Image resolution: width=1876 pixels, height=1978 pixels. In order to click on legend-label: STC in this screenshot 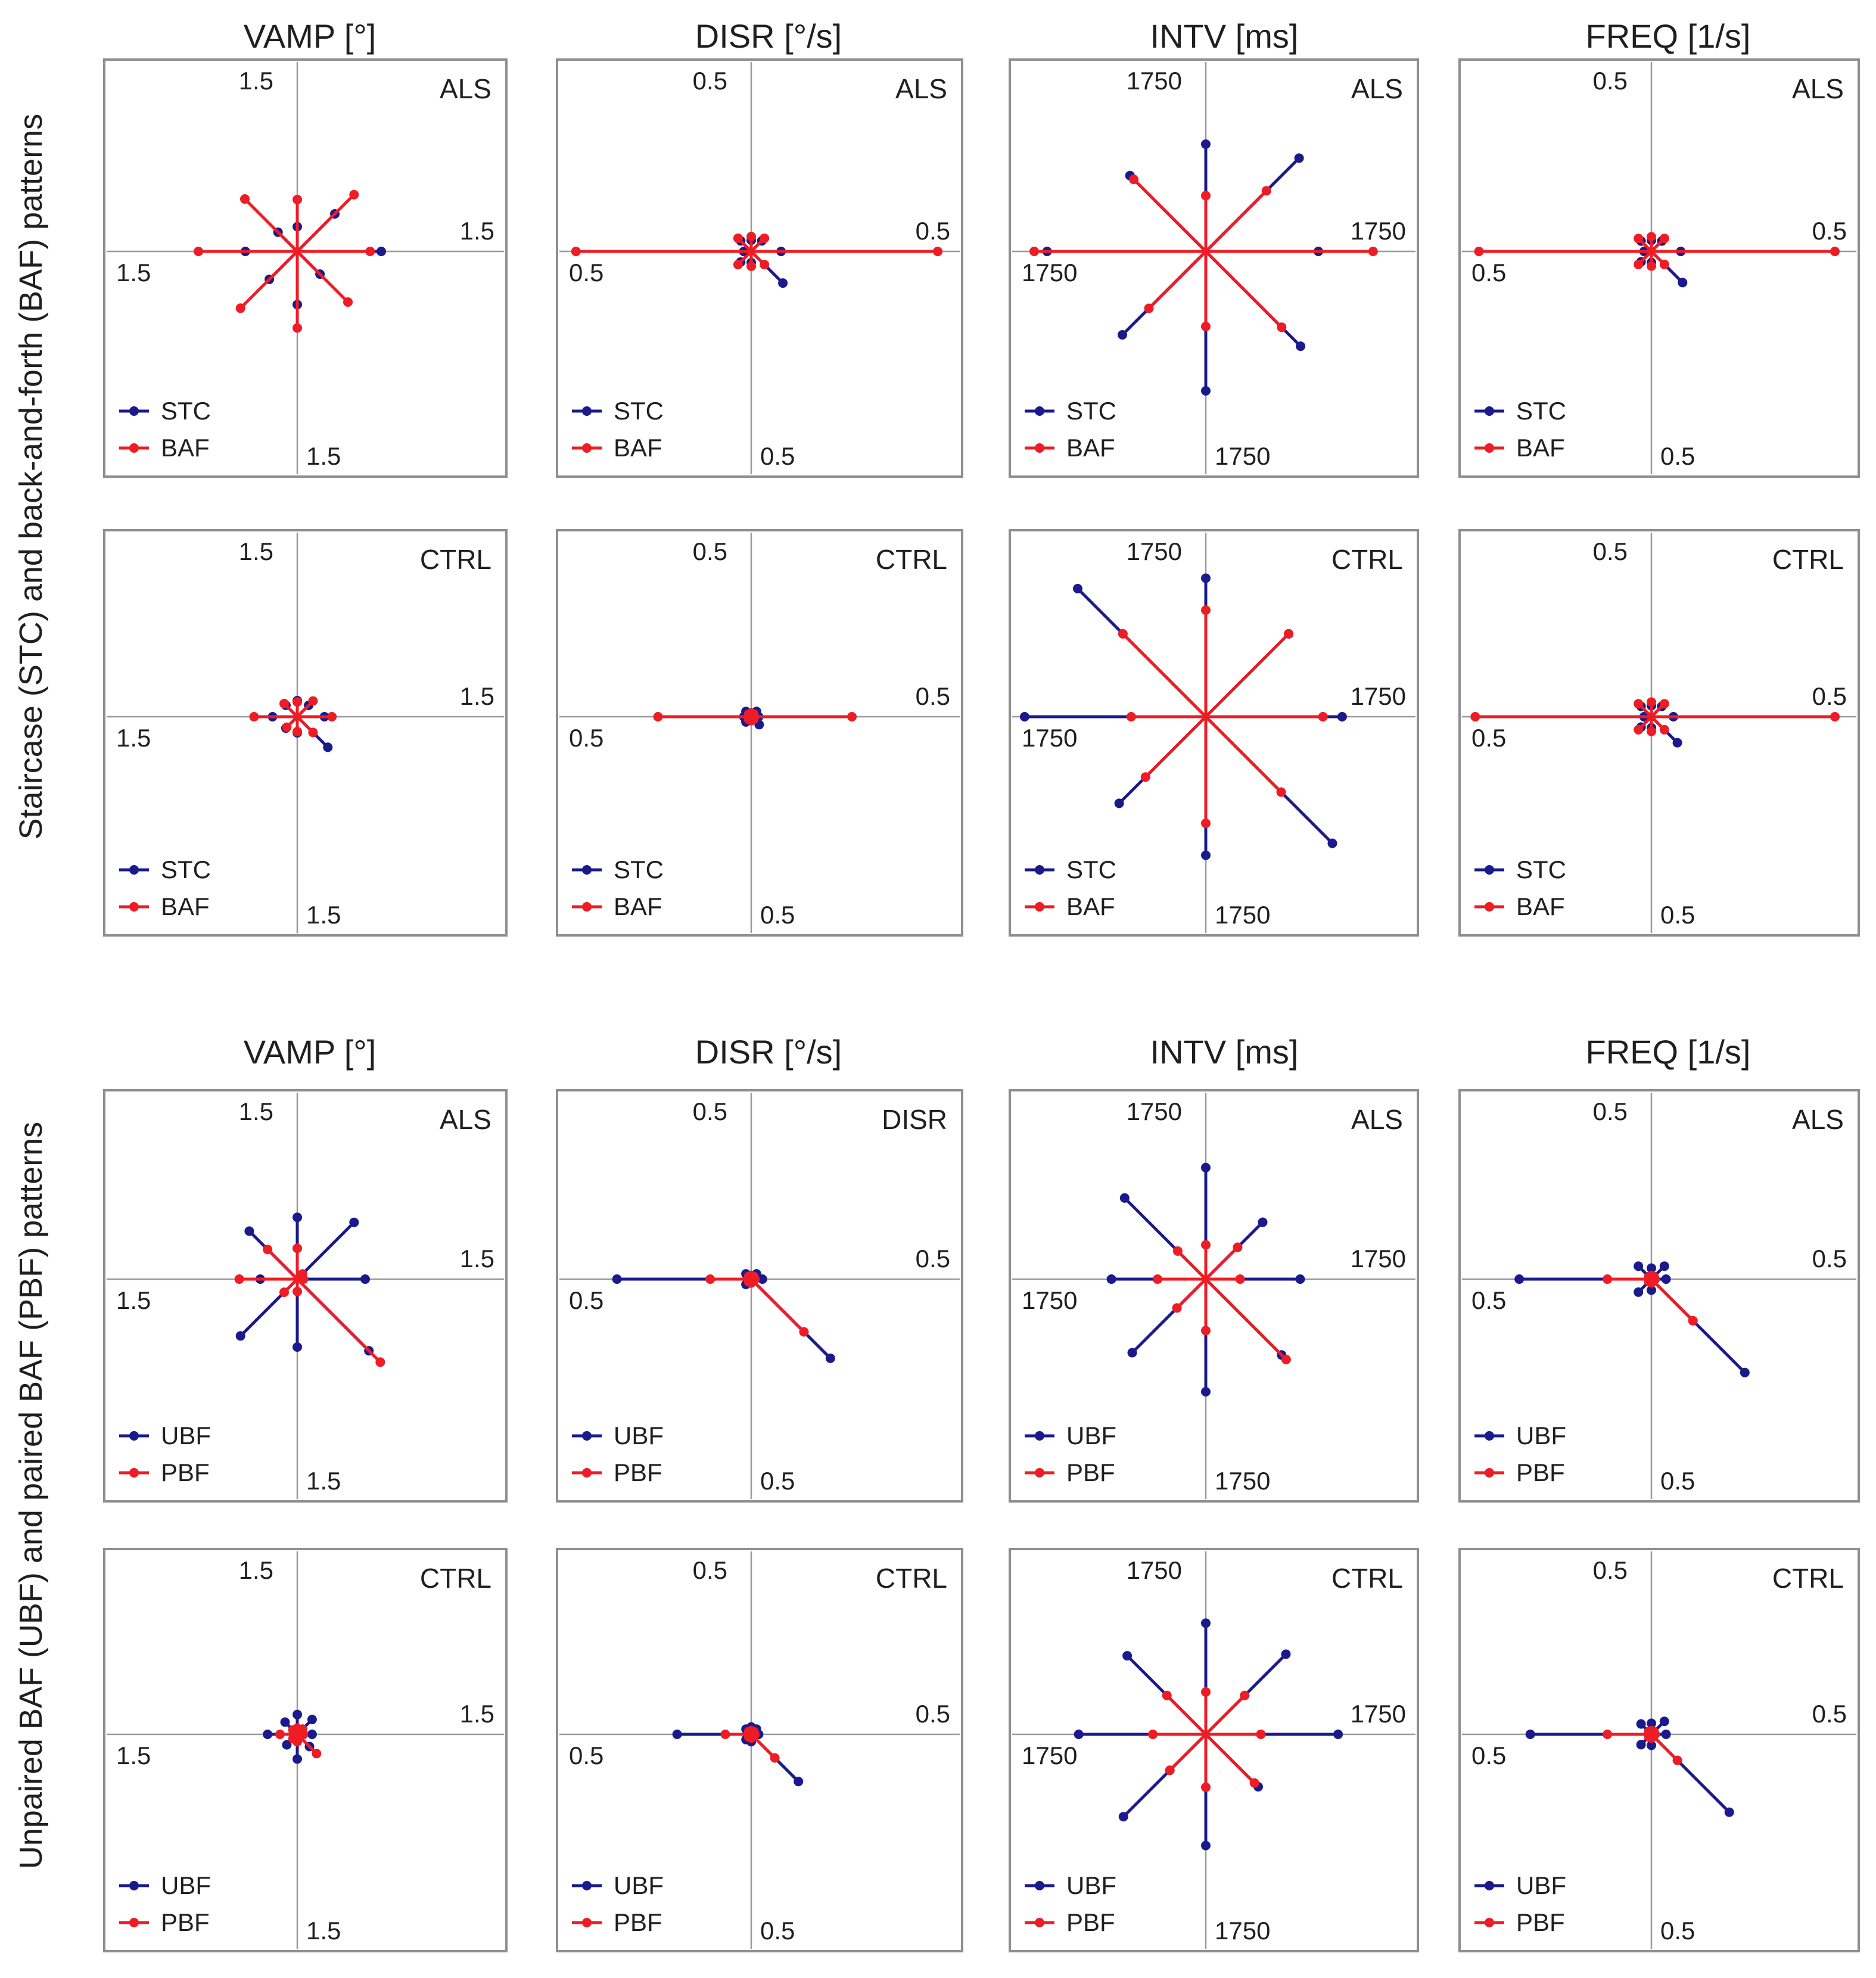, I will do `click(1091, 411)`.